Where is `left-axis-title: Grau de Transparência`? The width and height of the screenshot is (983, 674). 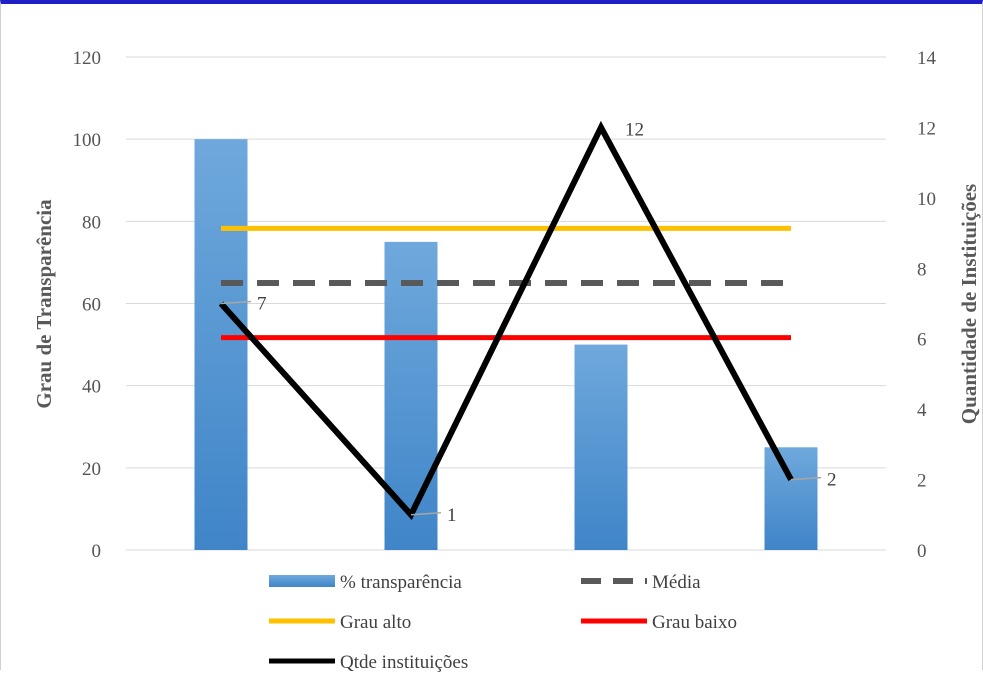 left-axis-title: Grau de Transparência is located at coordinates (44, 304).